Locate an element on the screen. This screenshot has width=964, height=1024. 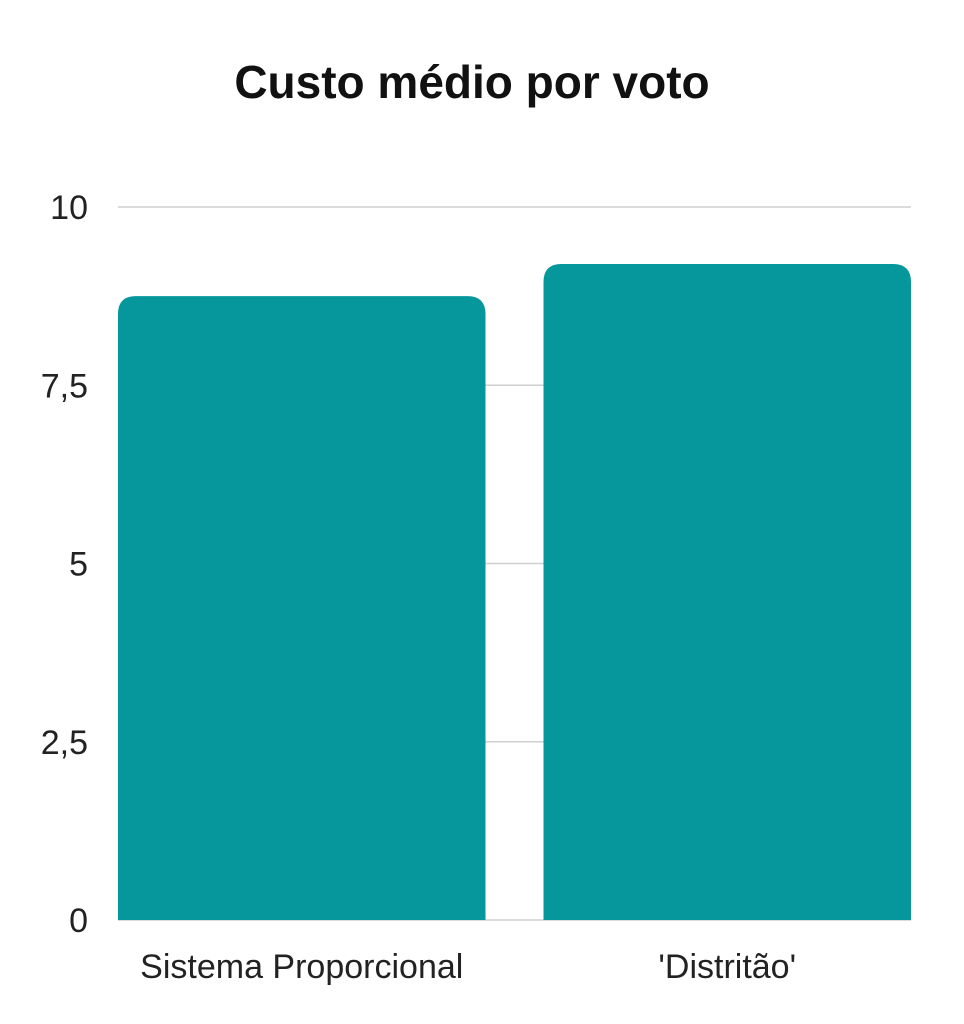
y-tick-label: 7,5 is located at coordinates (64, 386).